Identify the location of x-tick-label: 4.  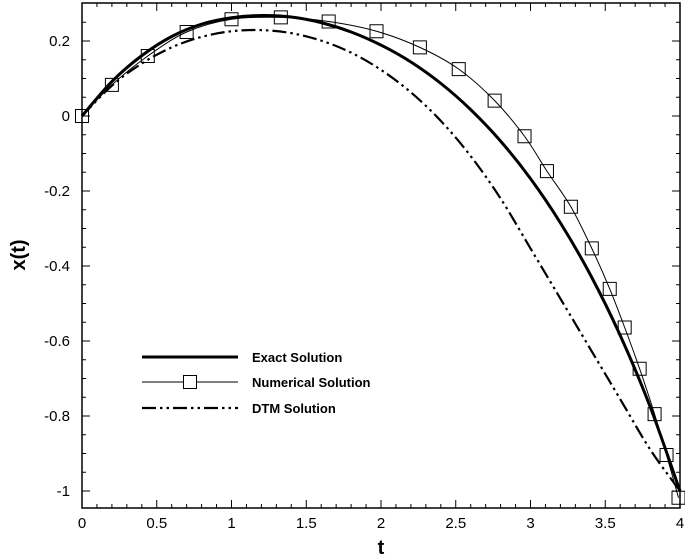
(680, 523).